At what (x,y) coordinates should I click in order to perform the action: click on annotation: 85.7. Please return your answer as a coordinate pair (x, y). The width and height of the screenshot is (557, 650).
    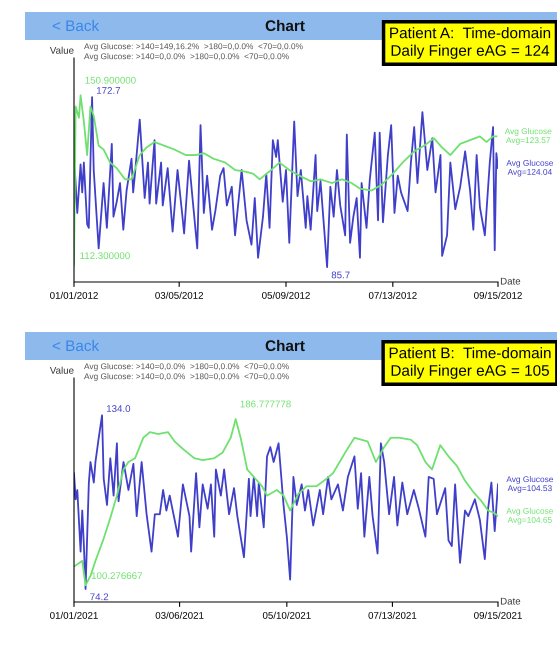
    Looking at the image, I should click on (341, 274).